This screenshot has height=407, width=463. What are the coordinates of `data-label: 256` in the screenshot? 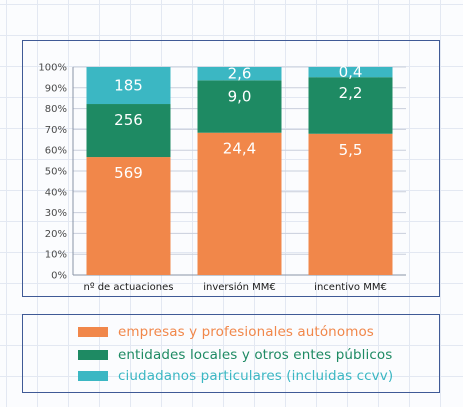 It's located at (128, 120).